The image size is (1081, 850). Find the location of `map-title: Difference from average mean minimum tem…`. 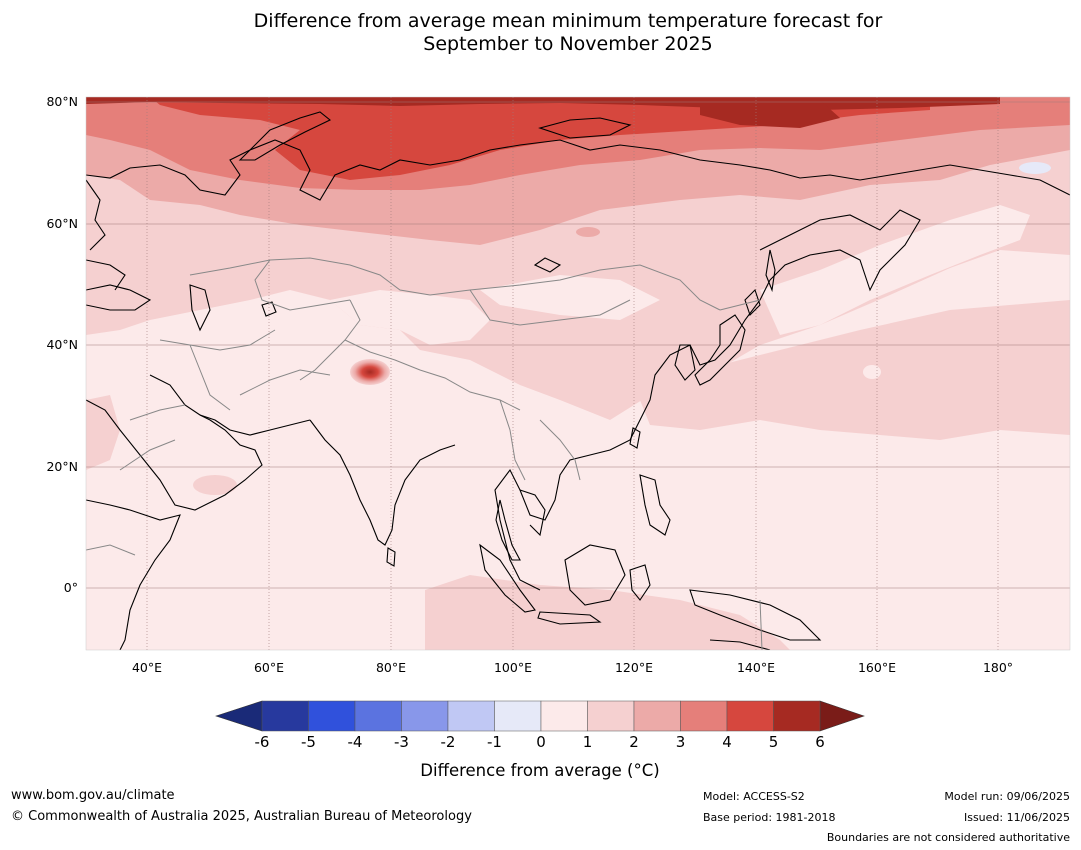

map-title: Difference from average mean minimum tem… is located at coordinates (540, 33).